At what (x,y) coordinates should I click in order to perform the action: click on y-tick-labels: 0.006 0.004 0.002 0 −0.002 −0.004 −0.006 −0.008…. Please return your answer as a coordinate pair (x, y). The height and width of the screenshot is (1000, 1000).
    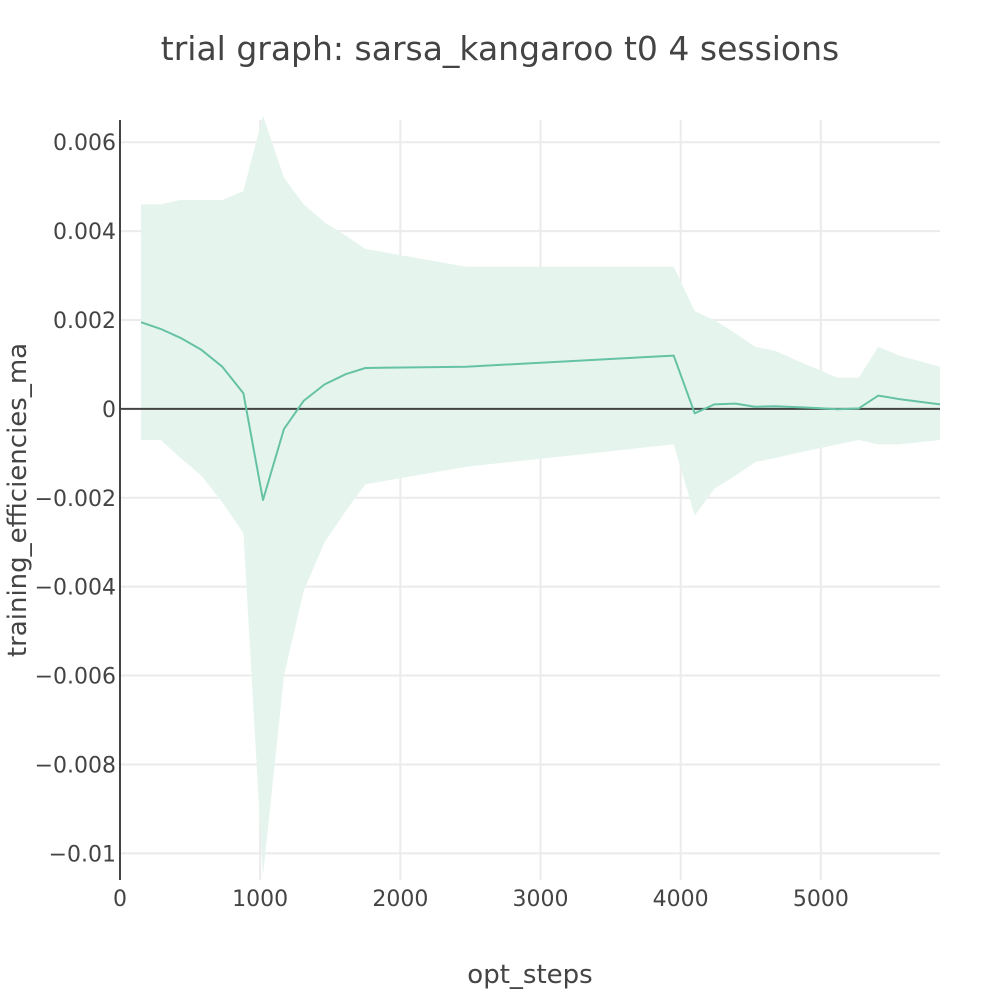
    Looking at the image, I should click on (75, 499).